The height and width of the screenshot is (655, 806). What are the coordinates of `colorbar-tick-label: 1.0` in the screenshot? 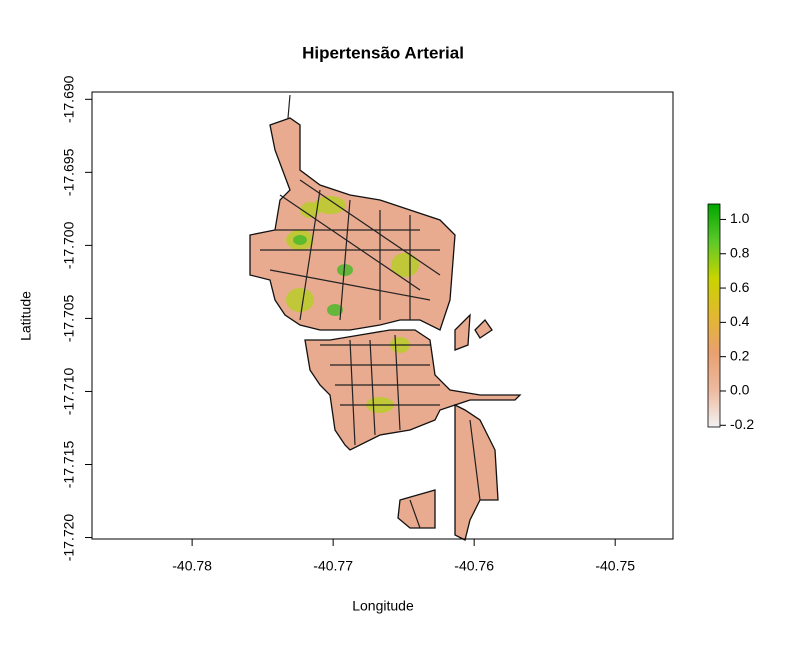 It's located at (740, 218).